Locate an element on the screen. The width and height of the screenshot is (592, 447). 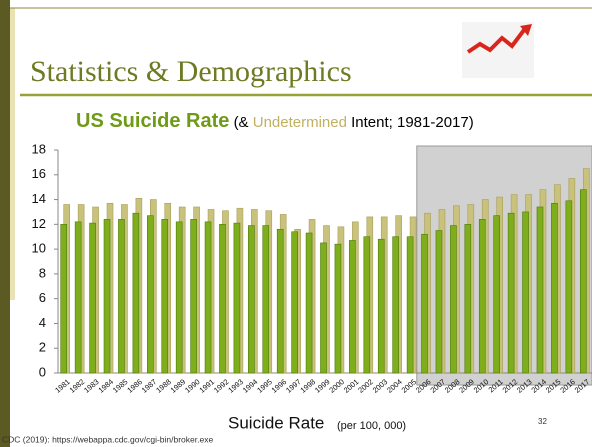
slide-title: Statistics & Demographics is located at coordinates (191, 71).